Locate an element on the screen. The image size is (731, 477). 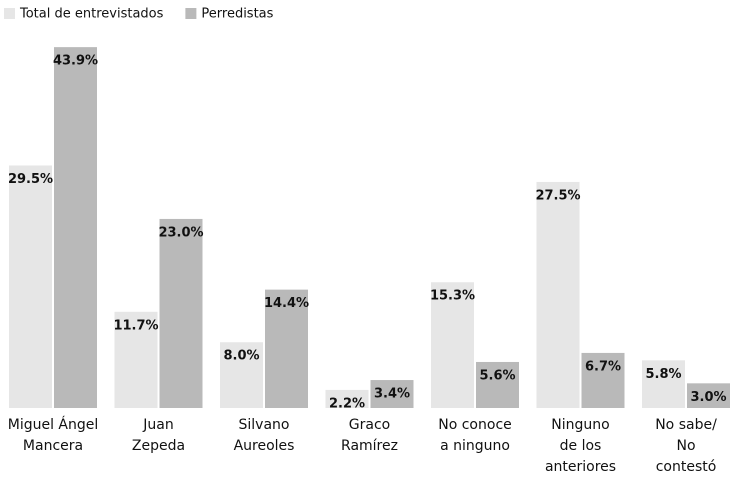
value-label: 14.4% is located at coordinates (286, 303).